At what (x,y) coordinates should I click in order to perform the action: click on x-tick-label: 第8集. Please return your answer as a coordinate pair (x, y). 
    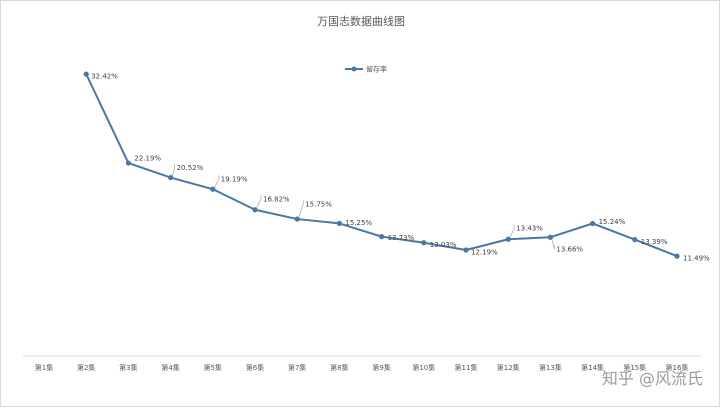
    Looking at the image, I should click on (339, 367).